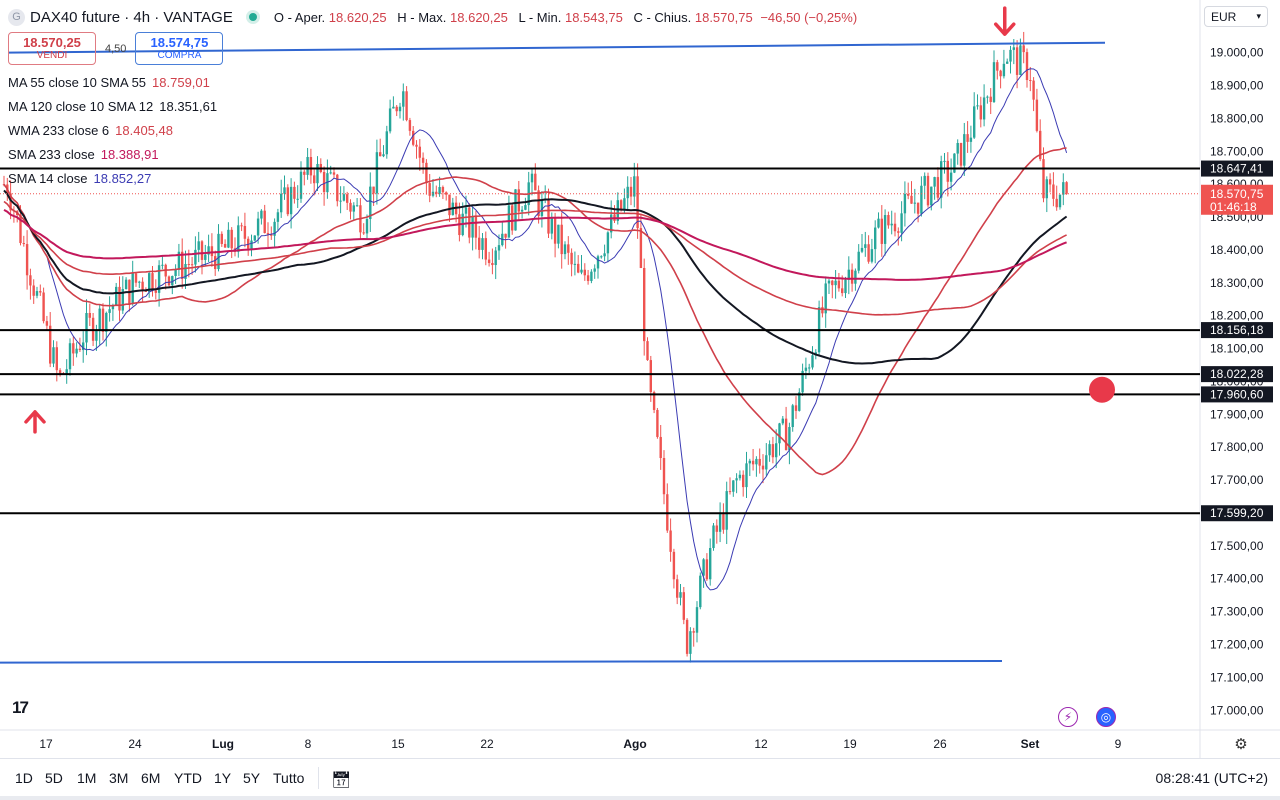 The width and height of the screenshot is (1280, 800). I want to click on level-price-tag, so click(1237, 513).